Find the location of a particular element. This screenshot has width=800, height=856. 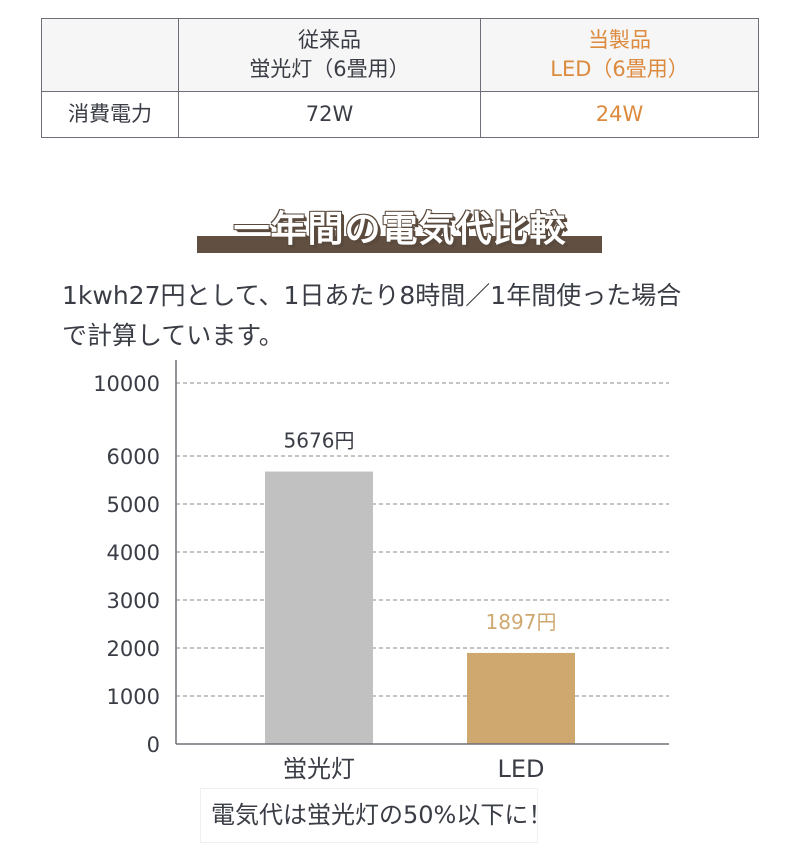

note-text: 電気代は蛍光灯の50%以下に！ is located at coordinates (382, 815).